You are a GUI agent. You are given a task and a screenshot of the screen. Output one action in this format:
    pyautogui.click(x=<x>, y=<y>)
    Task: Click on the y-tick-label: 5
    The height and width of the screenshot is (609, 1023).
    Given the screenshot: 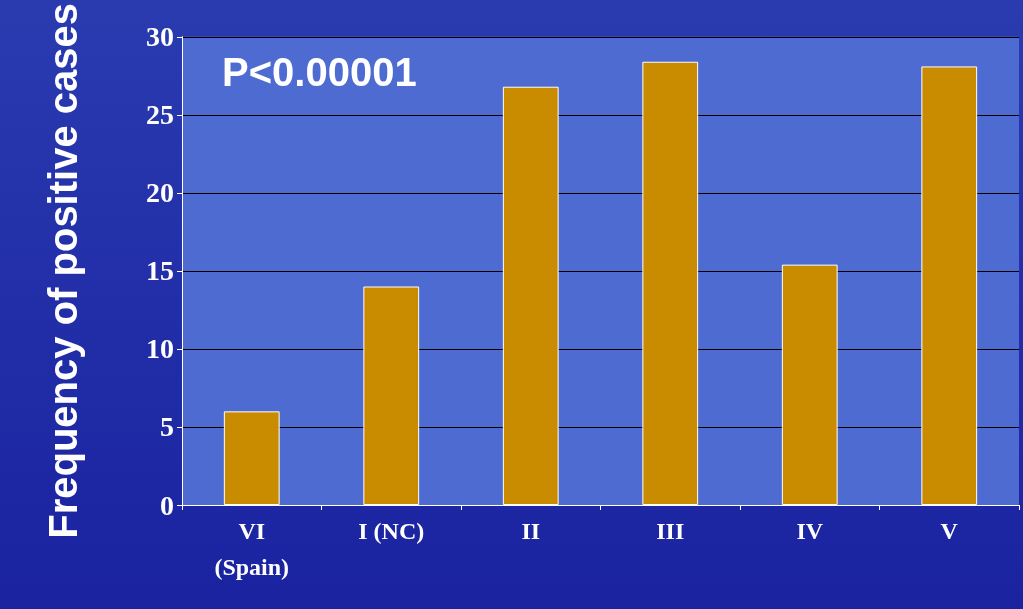 What is the action you would take?
    pyautogui.click(x=167, y=427)
    